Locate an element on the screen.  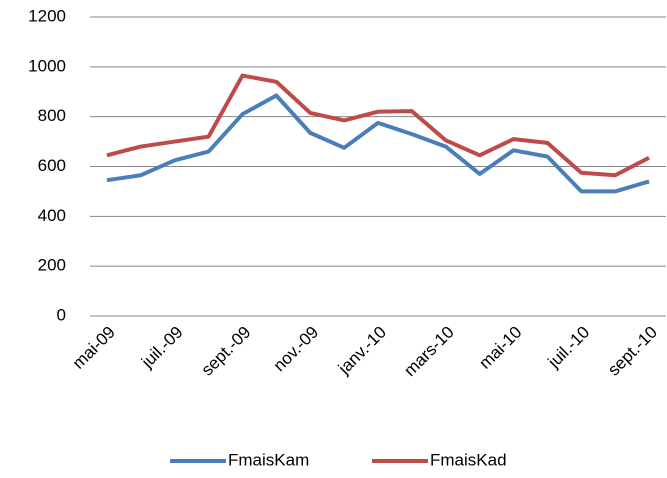
y-tick-label: 200 is located at coordinates (52, 265).